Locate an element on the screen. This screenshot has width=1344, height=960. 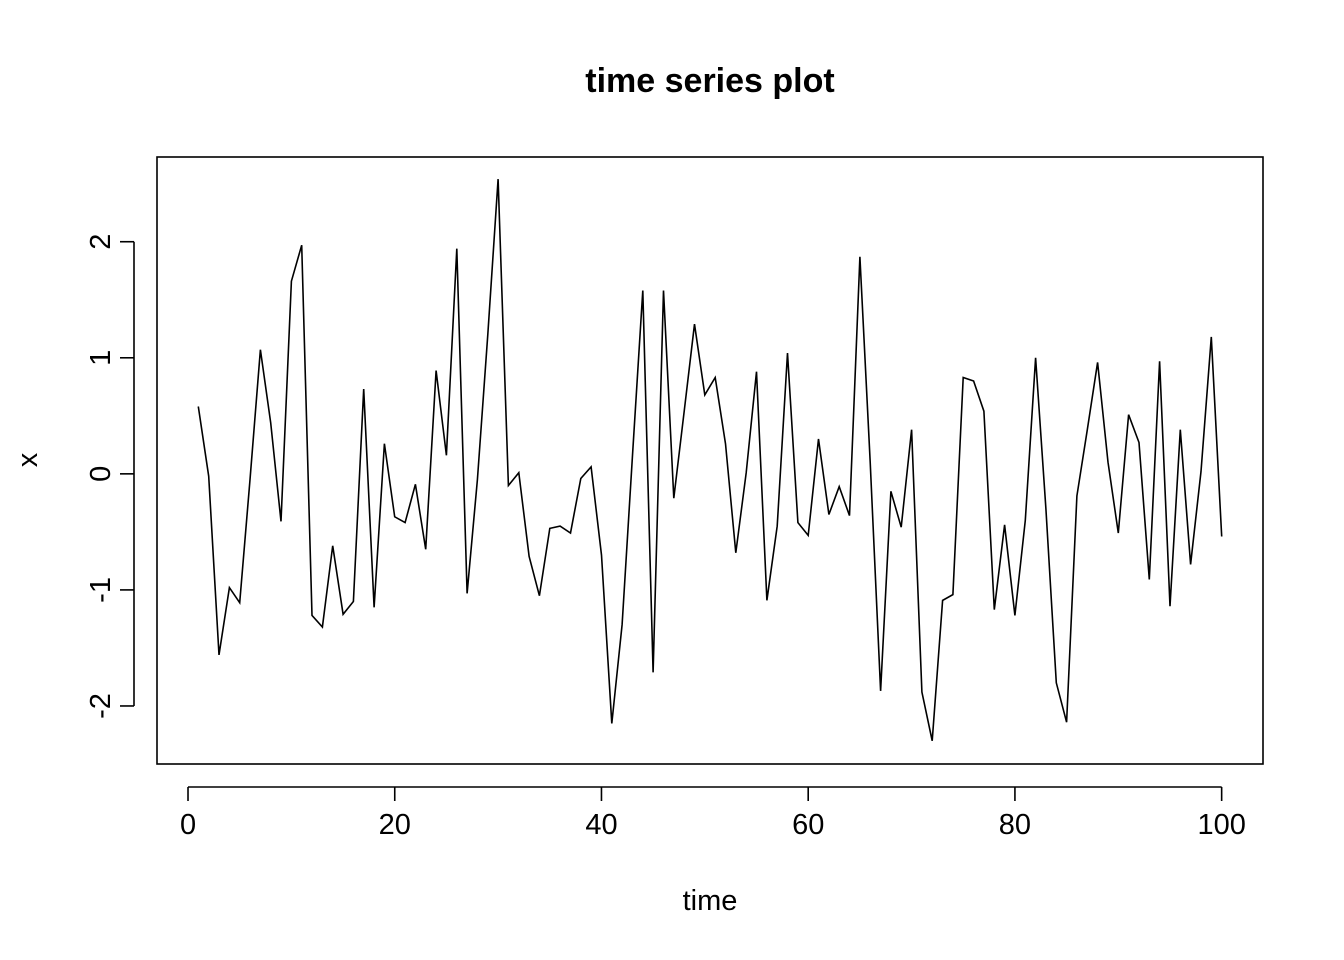
x-tick-label: 0 is located at coordinates (188, 825).